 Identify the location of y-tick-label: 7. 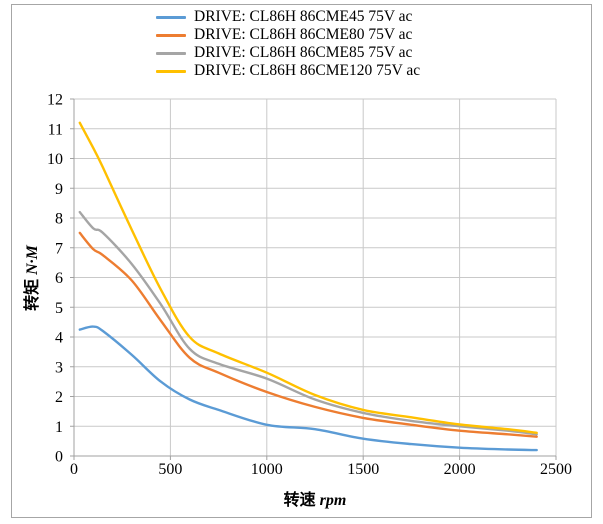
(59, 248).